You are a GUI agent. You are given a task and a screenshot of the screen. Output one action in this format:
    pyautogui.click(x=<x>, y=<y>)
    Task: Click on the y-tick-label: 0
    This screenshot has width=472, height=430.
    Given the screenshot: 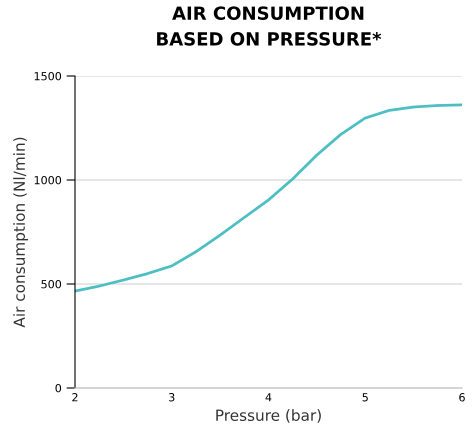 What is the action you would take?
    pyautogui.click(x=58, y=388)
    